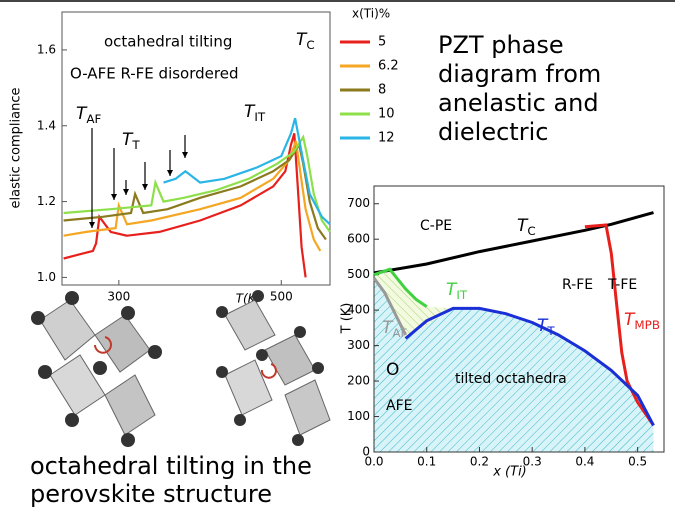 The width and height of the screenshot is (675, 512). What do you see at coordinates (382, 42) in the screenshot?
I see `legend-label: 5` at bounding box center [382, 42].